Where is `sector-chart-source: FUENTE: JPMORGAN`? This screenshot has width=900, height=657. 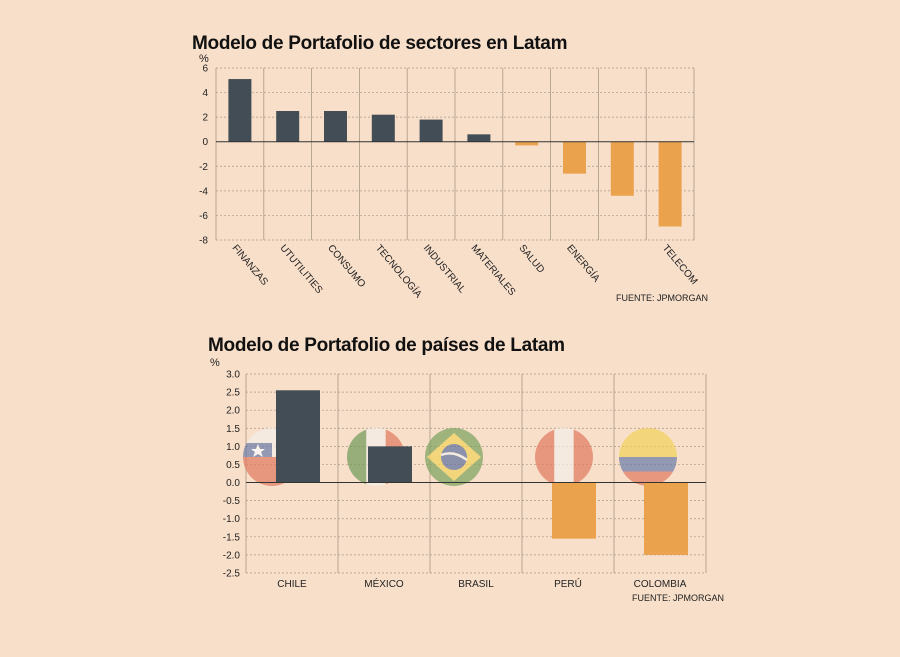
sector-chart-source: FUENTE: JPMORGAN is located at coordinates (662, 298).